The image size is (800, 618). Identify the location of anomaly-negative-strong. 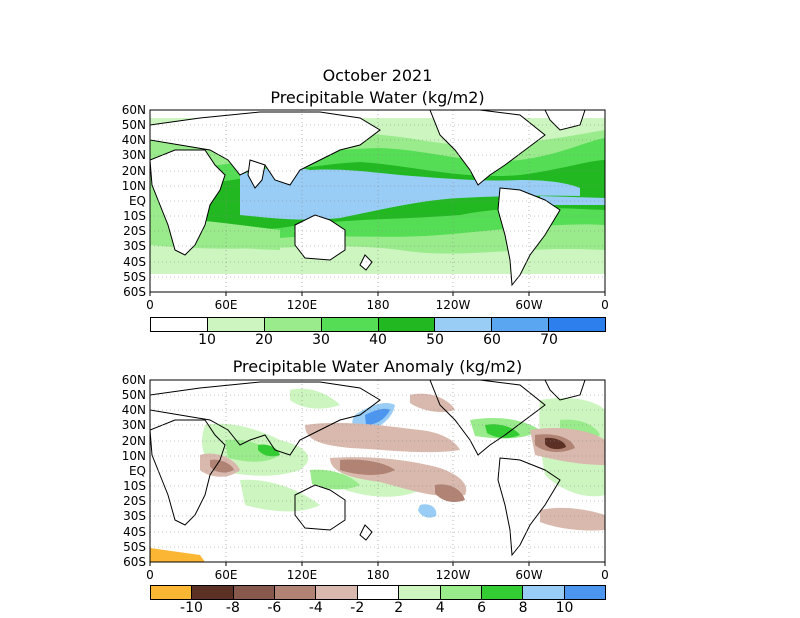
(555, 443).